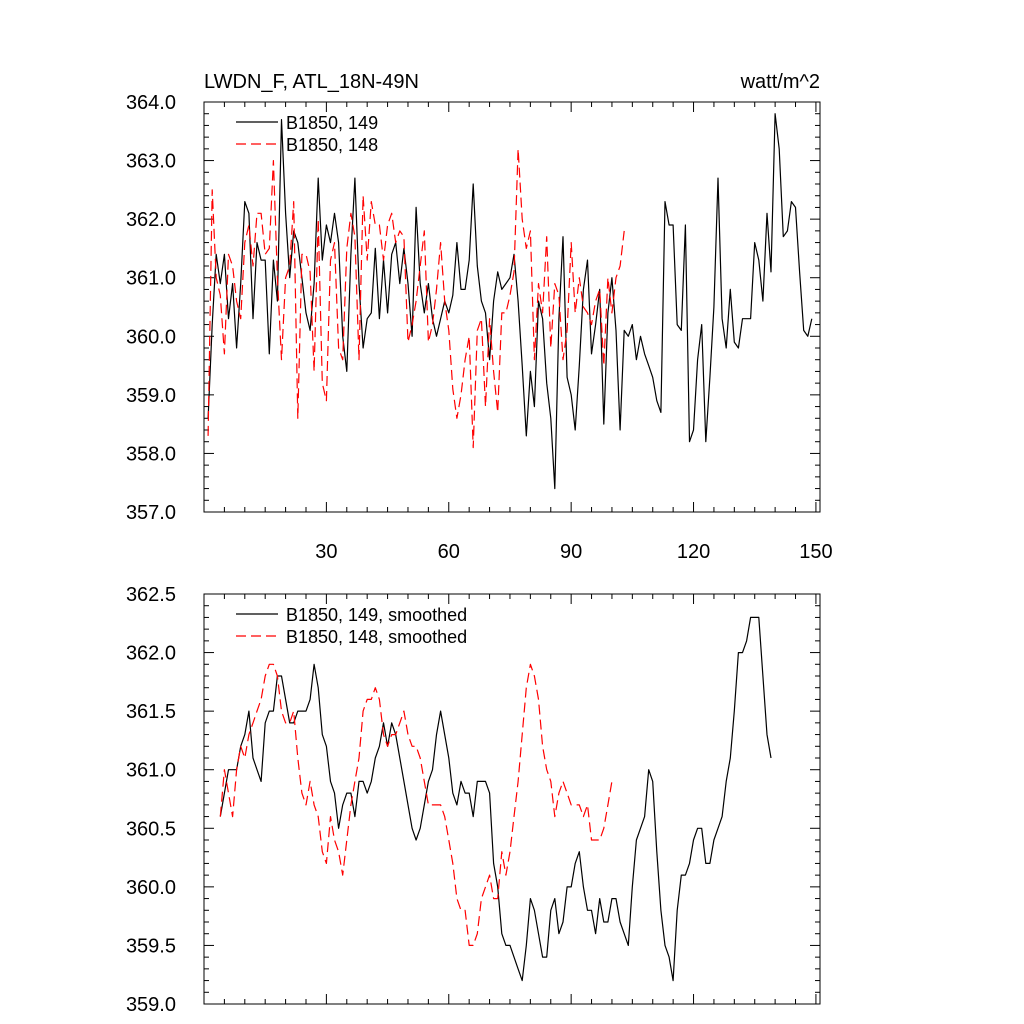 The image size is (1024, 1024). What do you see at coordinates (151, 595) in the screenshot?
I see `bottom-y-tick-label: 362.5` at bounding box center [151, 595].